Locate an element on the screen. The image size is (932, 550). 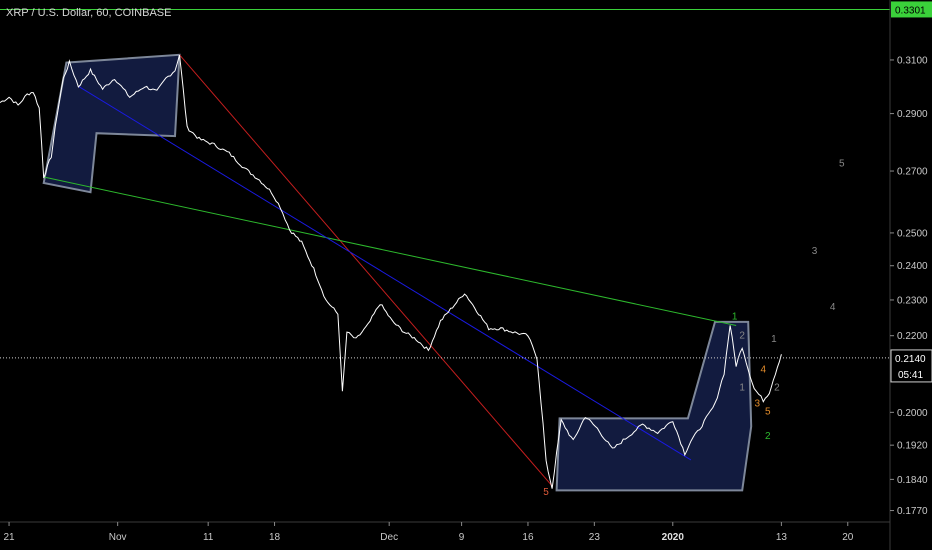
x-tick-label: Dec is located at coordinates (389, 537).